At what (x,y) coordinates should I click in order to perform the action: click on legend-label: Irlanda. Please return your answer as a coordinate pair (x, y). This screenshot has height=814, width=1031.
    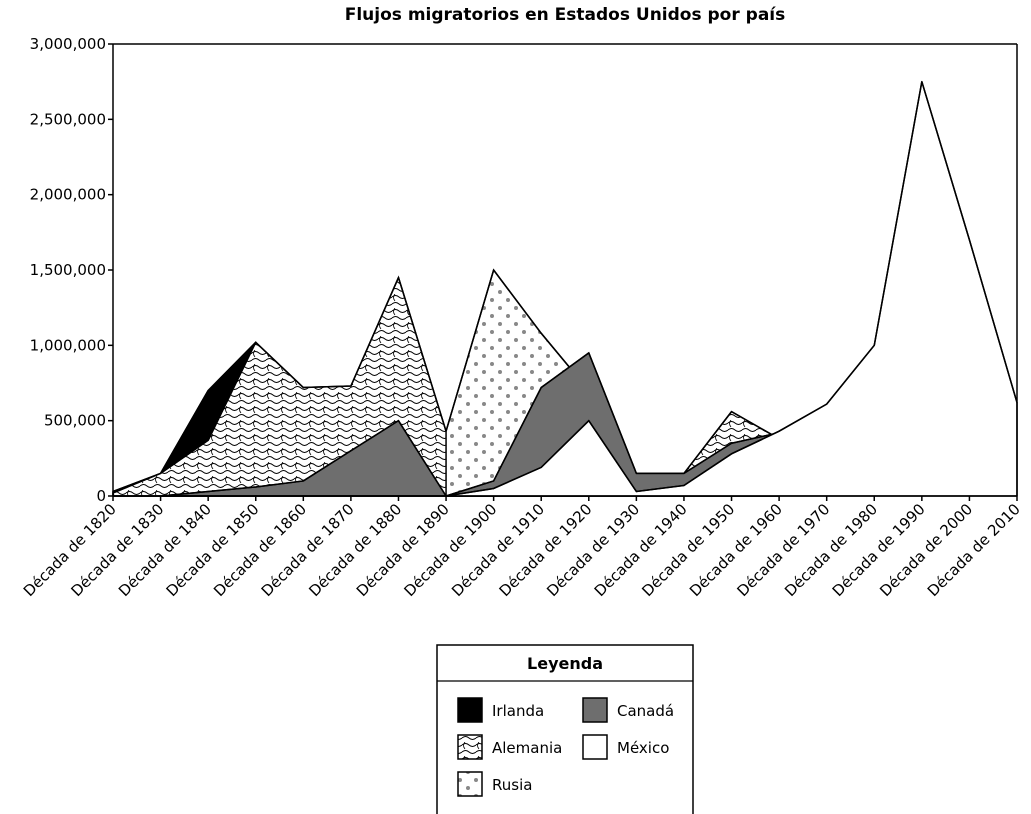
    Looking at the image, I should click on (518, 711).